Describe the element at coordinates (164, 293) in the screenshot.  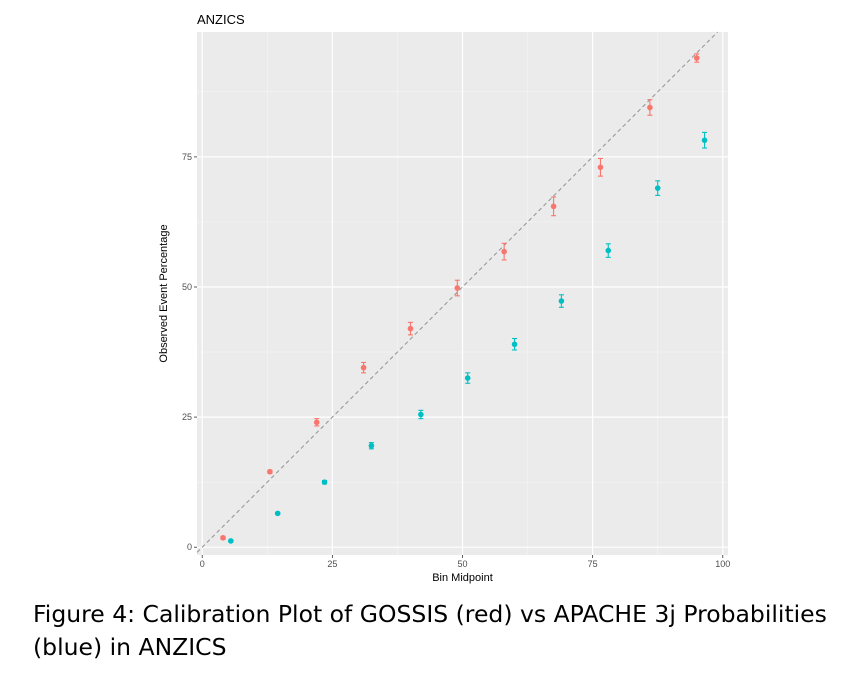
I see `y-axis-label: Observed Event Percentage` at that location.